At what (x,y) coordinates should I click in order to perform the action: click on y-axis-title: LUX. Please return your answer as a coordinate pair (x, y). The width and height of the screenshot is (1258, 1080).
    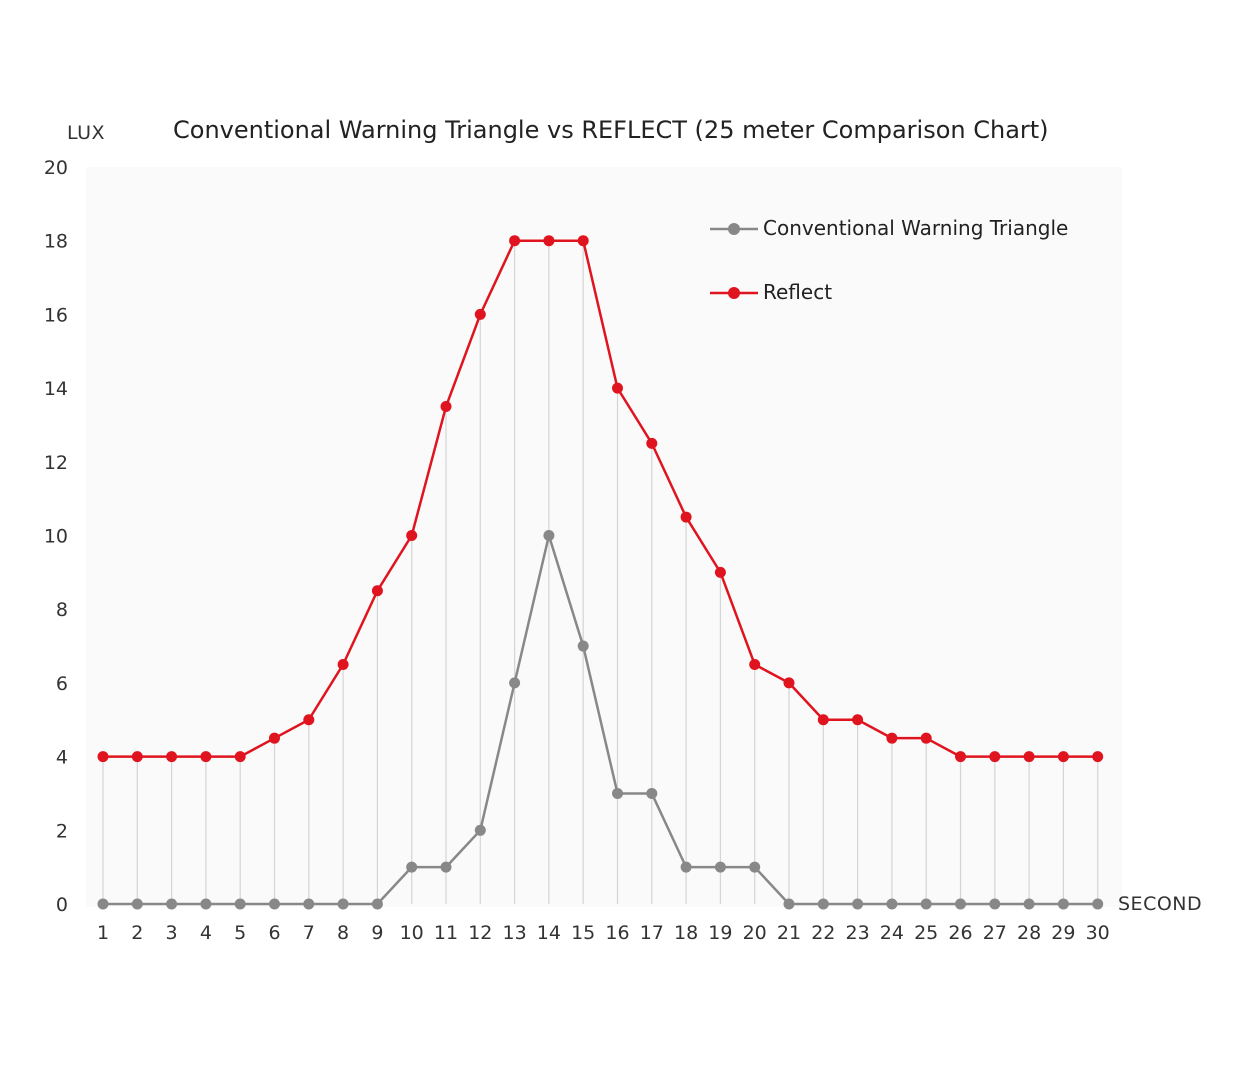
    Looking at the image, I should click on (86, 133).